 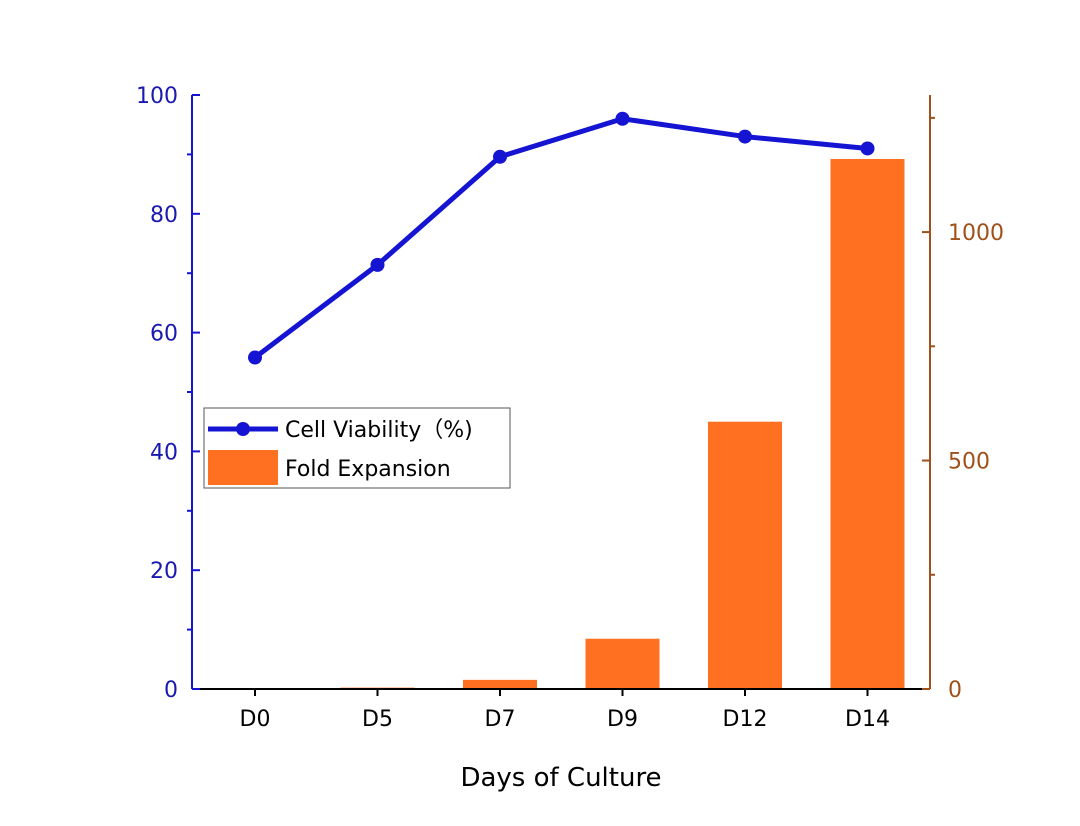 I want to click on x-tick-label-D0: D0, so click(x=255, y=719).